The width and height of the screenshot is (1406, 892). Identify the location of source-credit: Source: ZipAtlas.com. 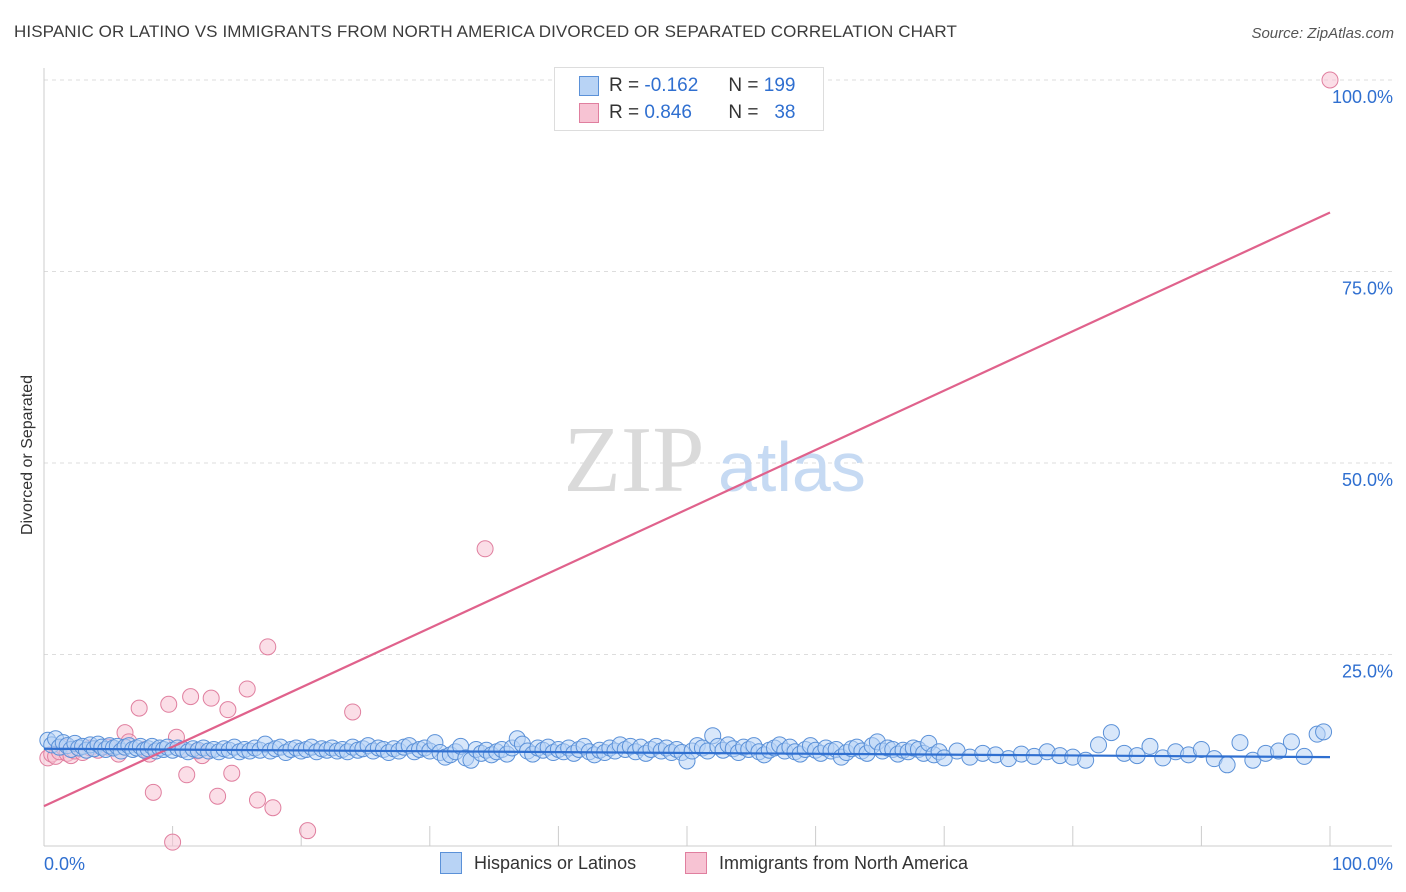
(1322, 33).